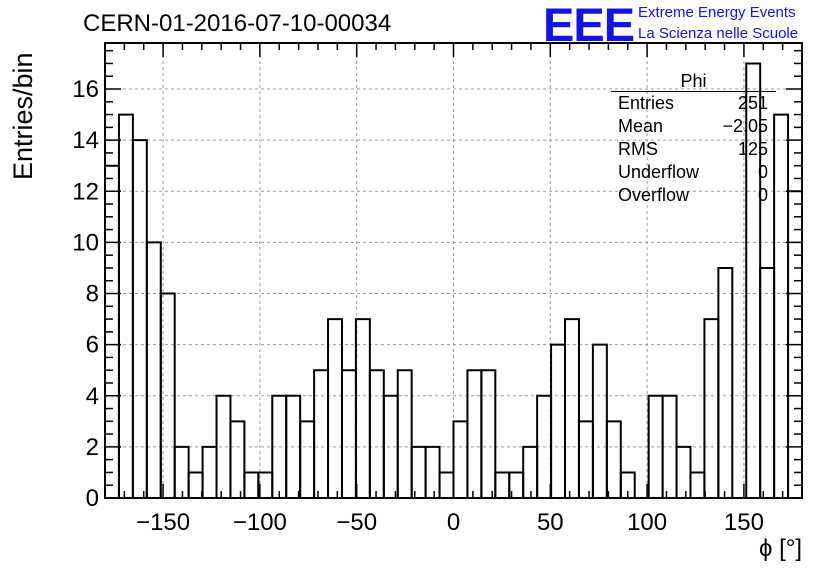 This screenshot has height=572, width=836. I want to click on eee-logo: EEE, so click(589, 25).